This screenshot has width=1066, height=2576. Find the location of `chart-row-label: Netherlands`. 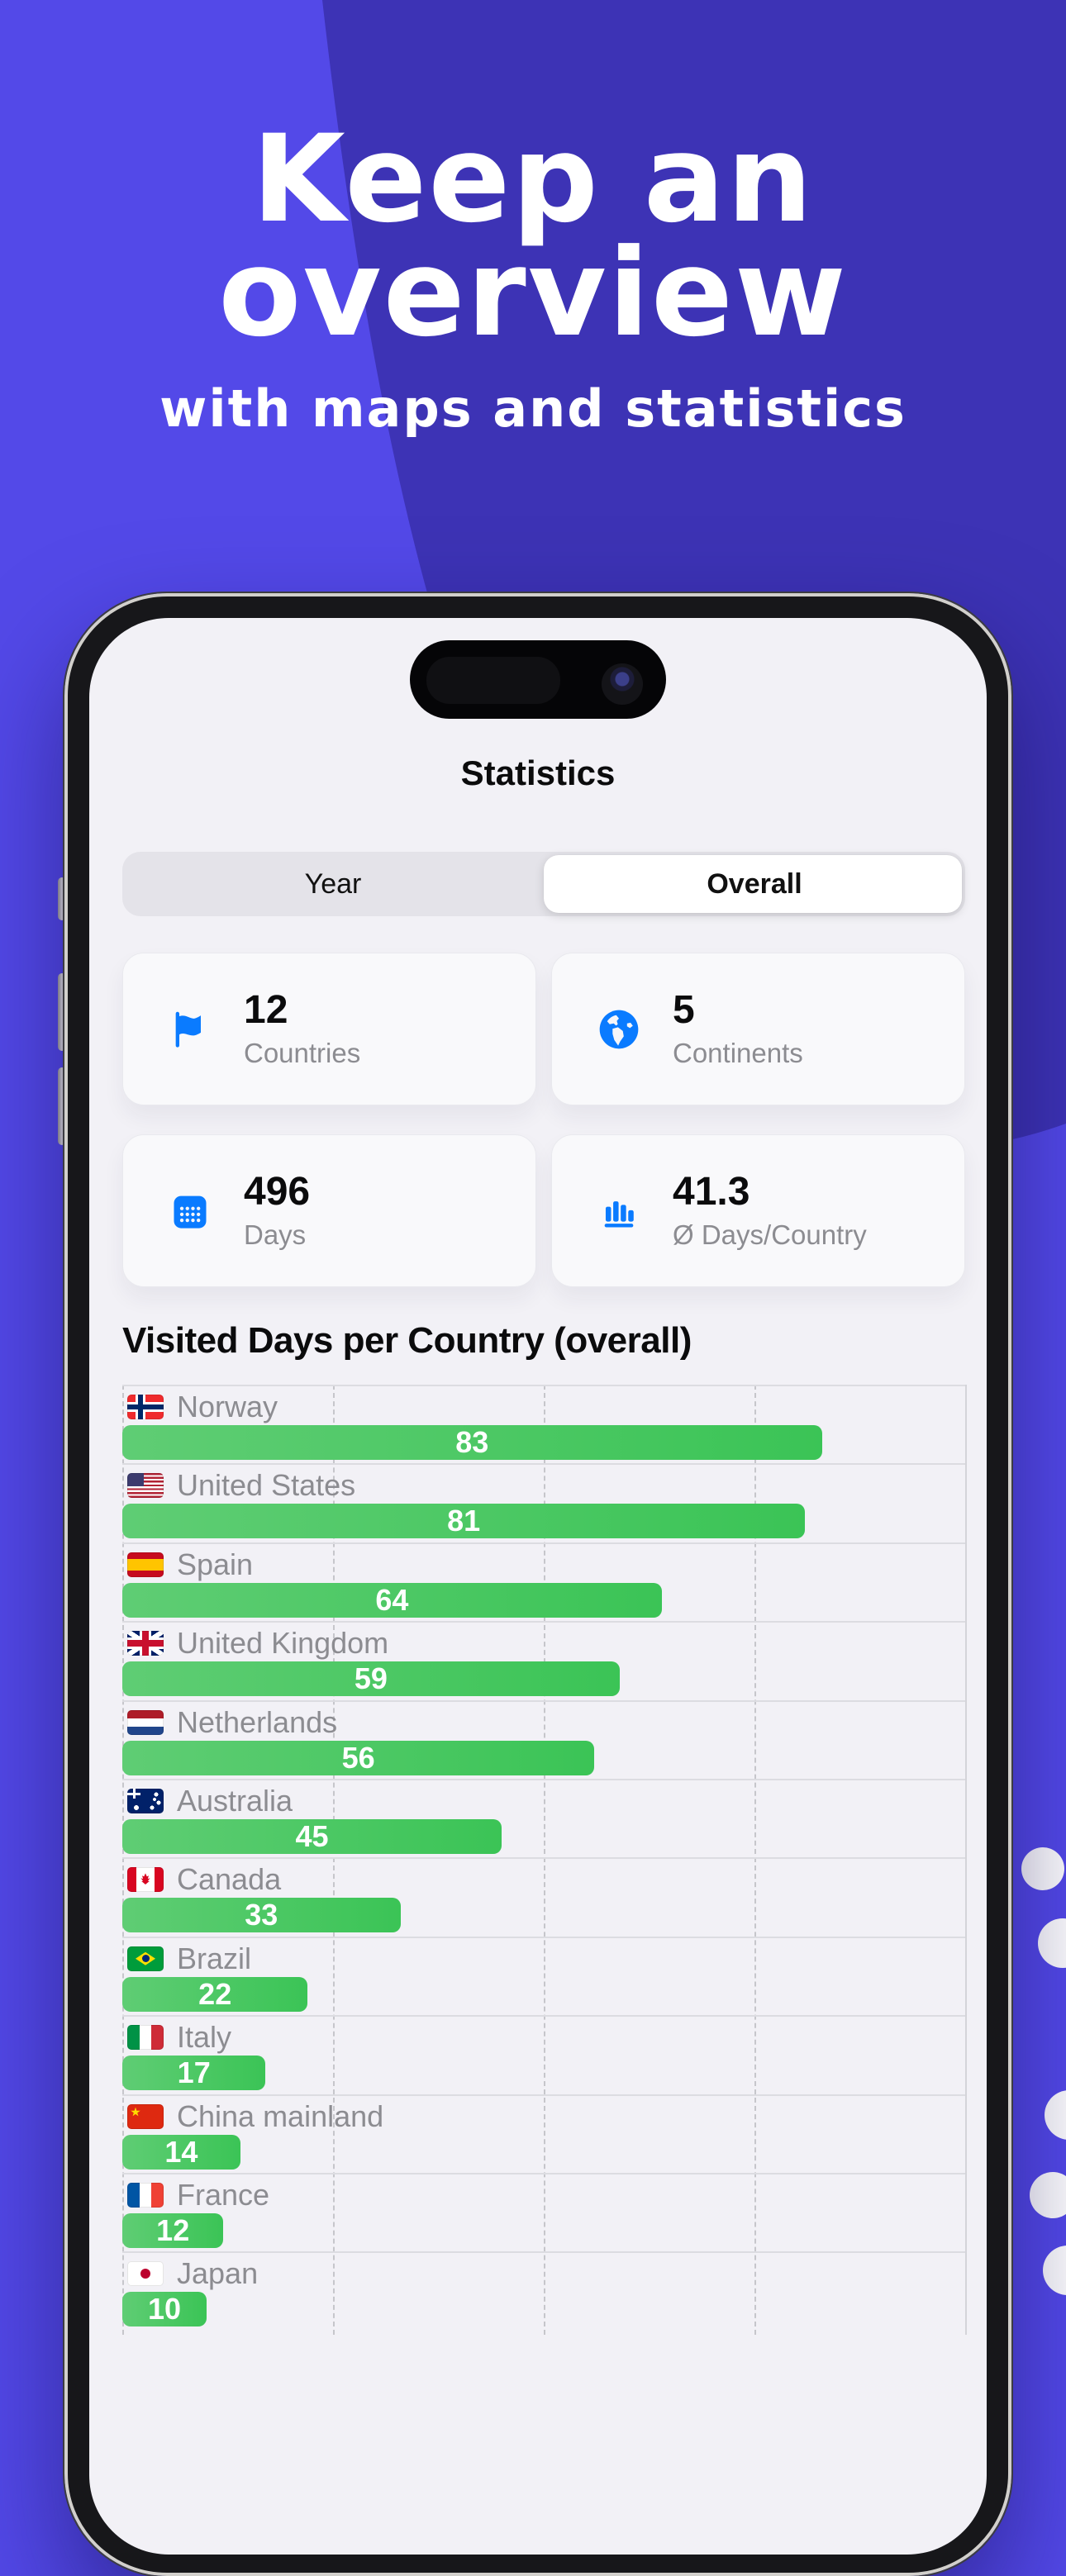

chart-row-label: Netherlands is located at coordinates (543, 1722).